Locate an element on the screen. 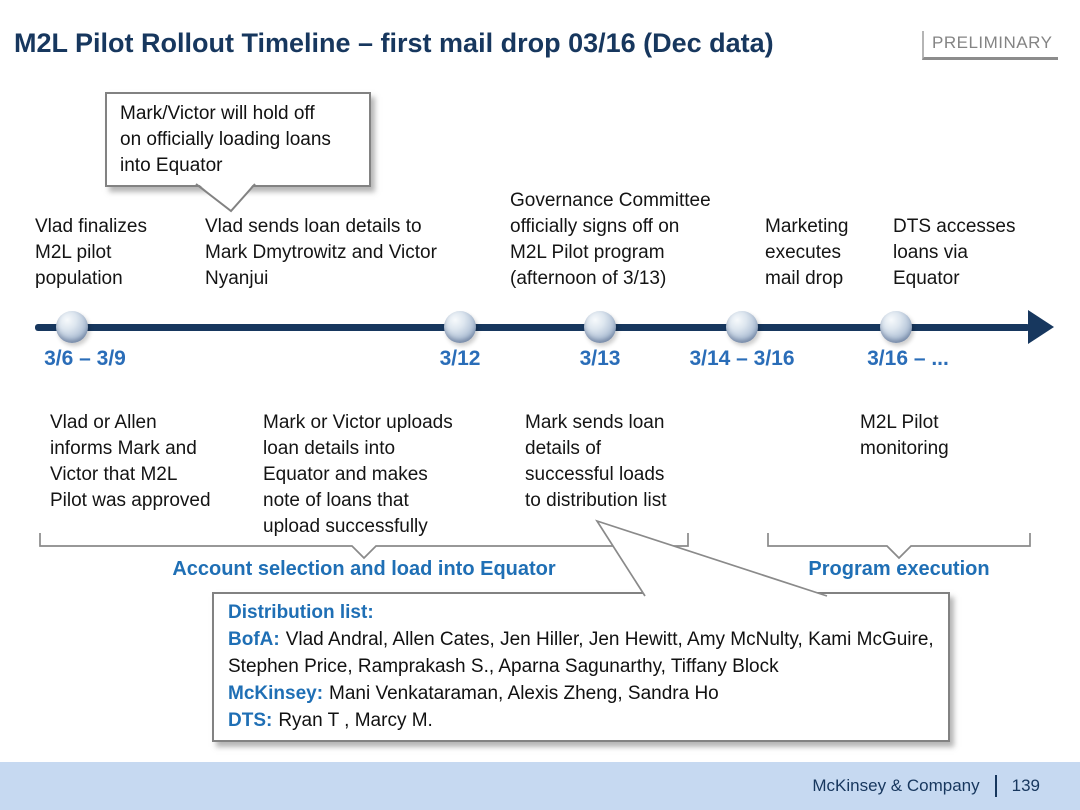 The height and width of the screenshot is (810, 1080). phase-label-program-execution: Program execution is located at coordinates (899, 569).